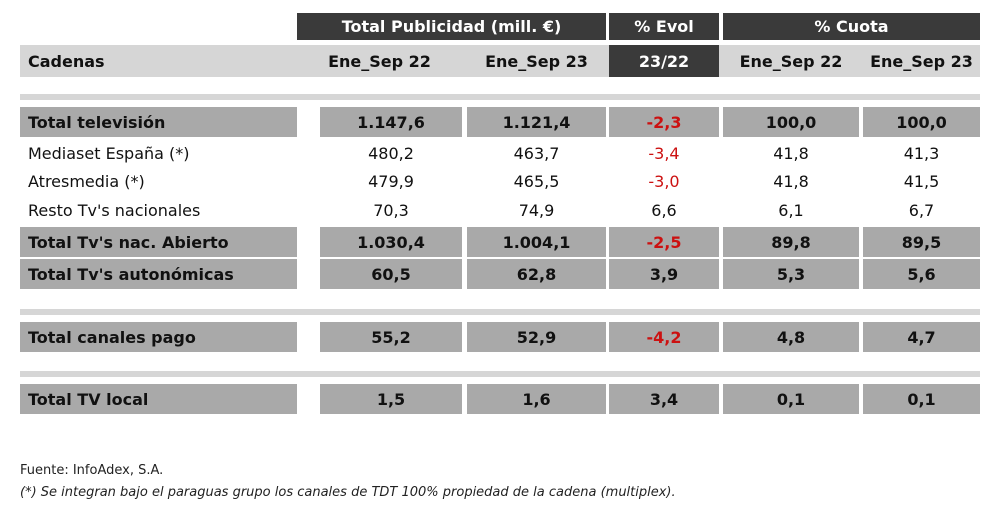  I want to click on cell-cuota23: 0,1, so click(921, 399).